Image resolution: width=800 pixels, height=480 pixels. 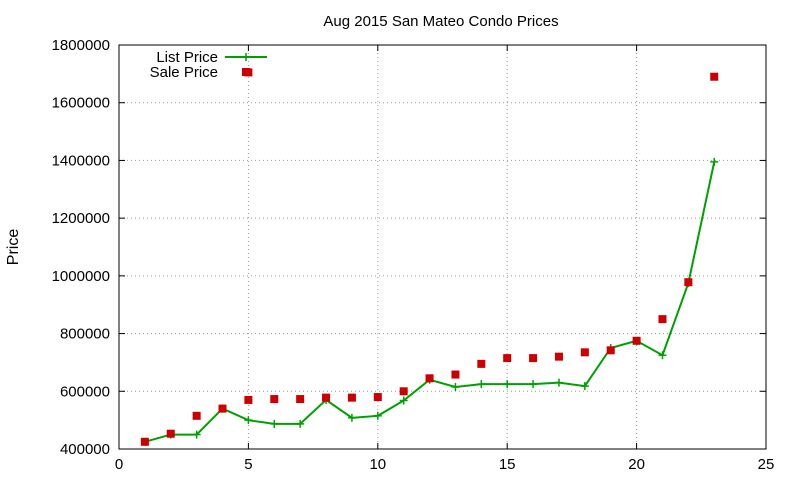 I want to click on x-tick-label: 25, so click(x=766, y=464).